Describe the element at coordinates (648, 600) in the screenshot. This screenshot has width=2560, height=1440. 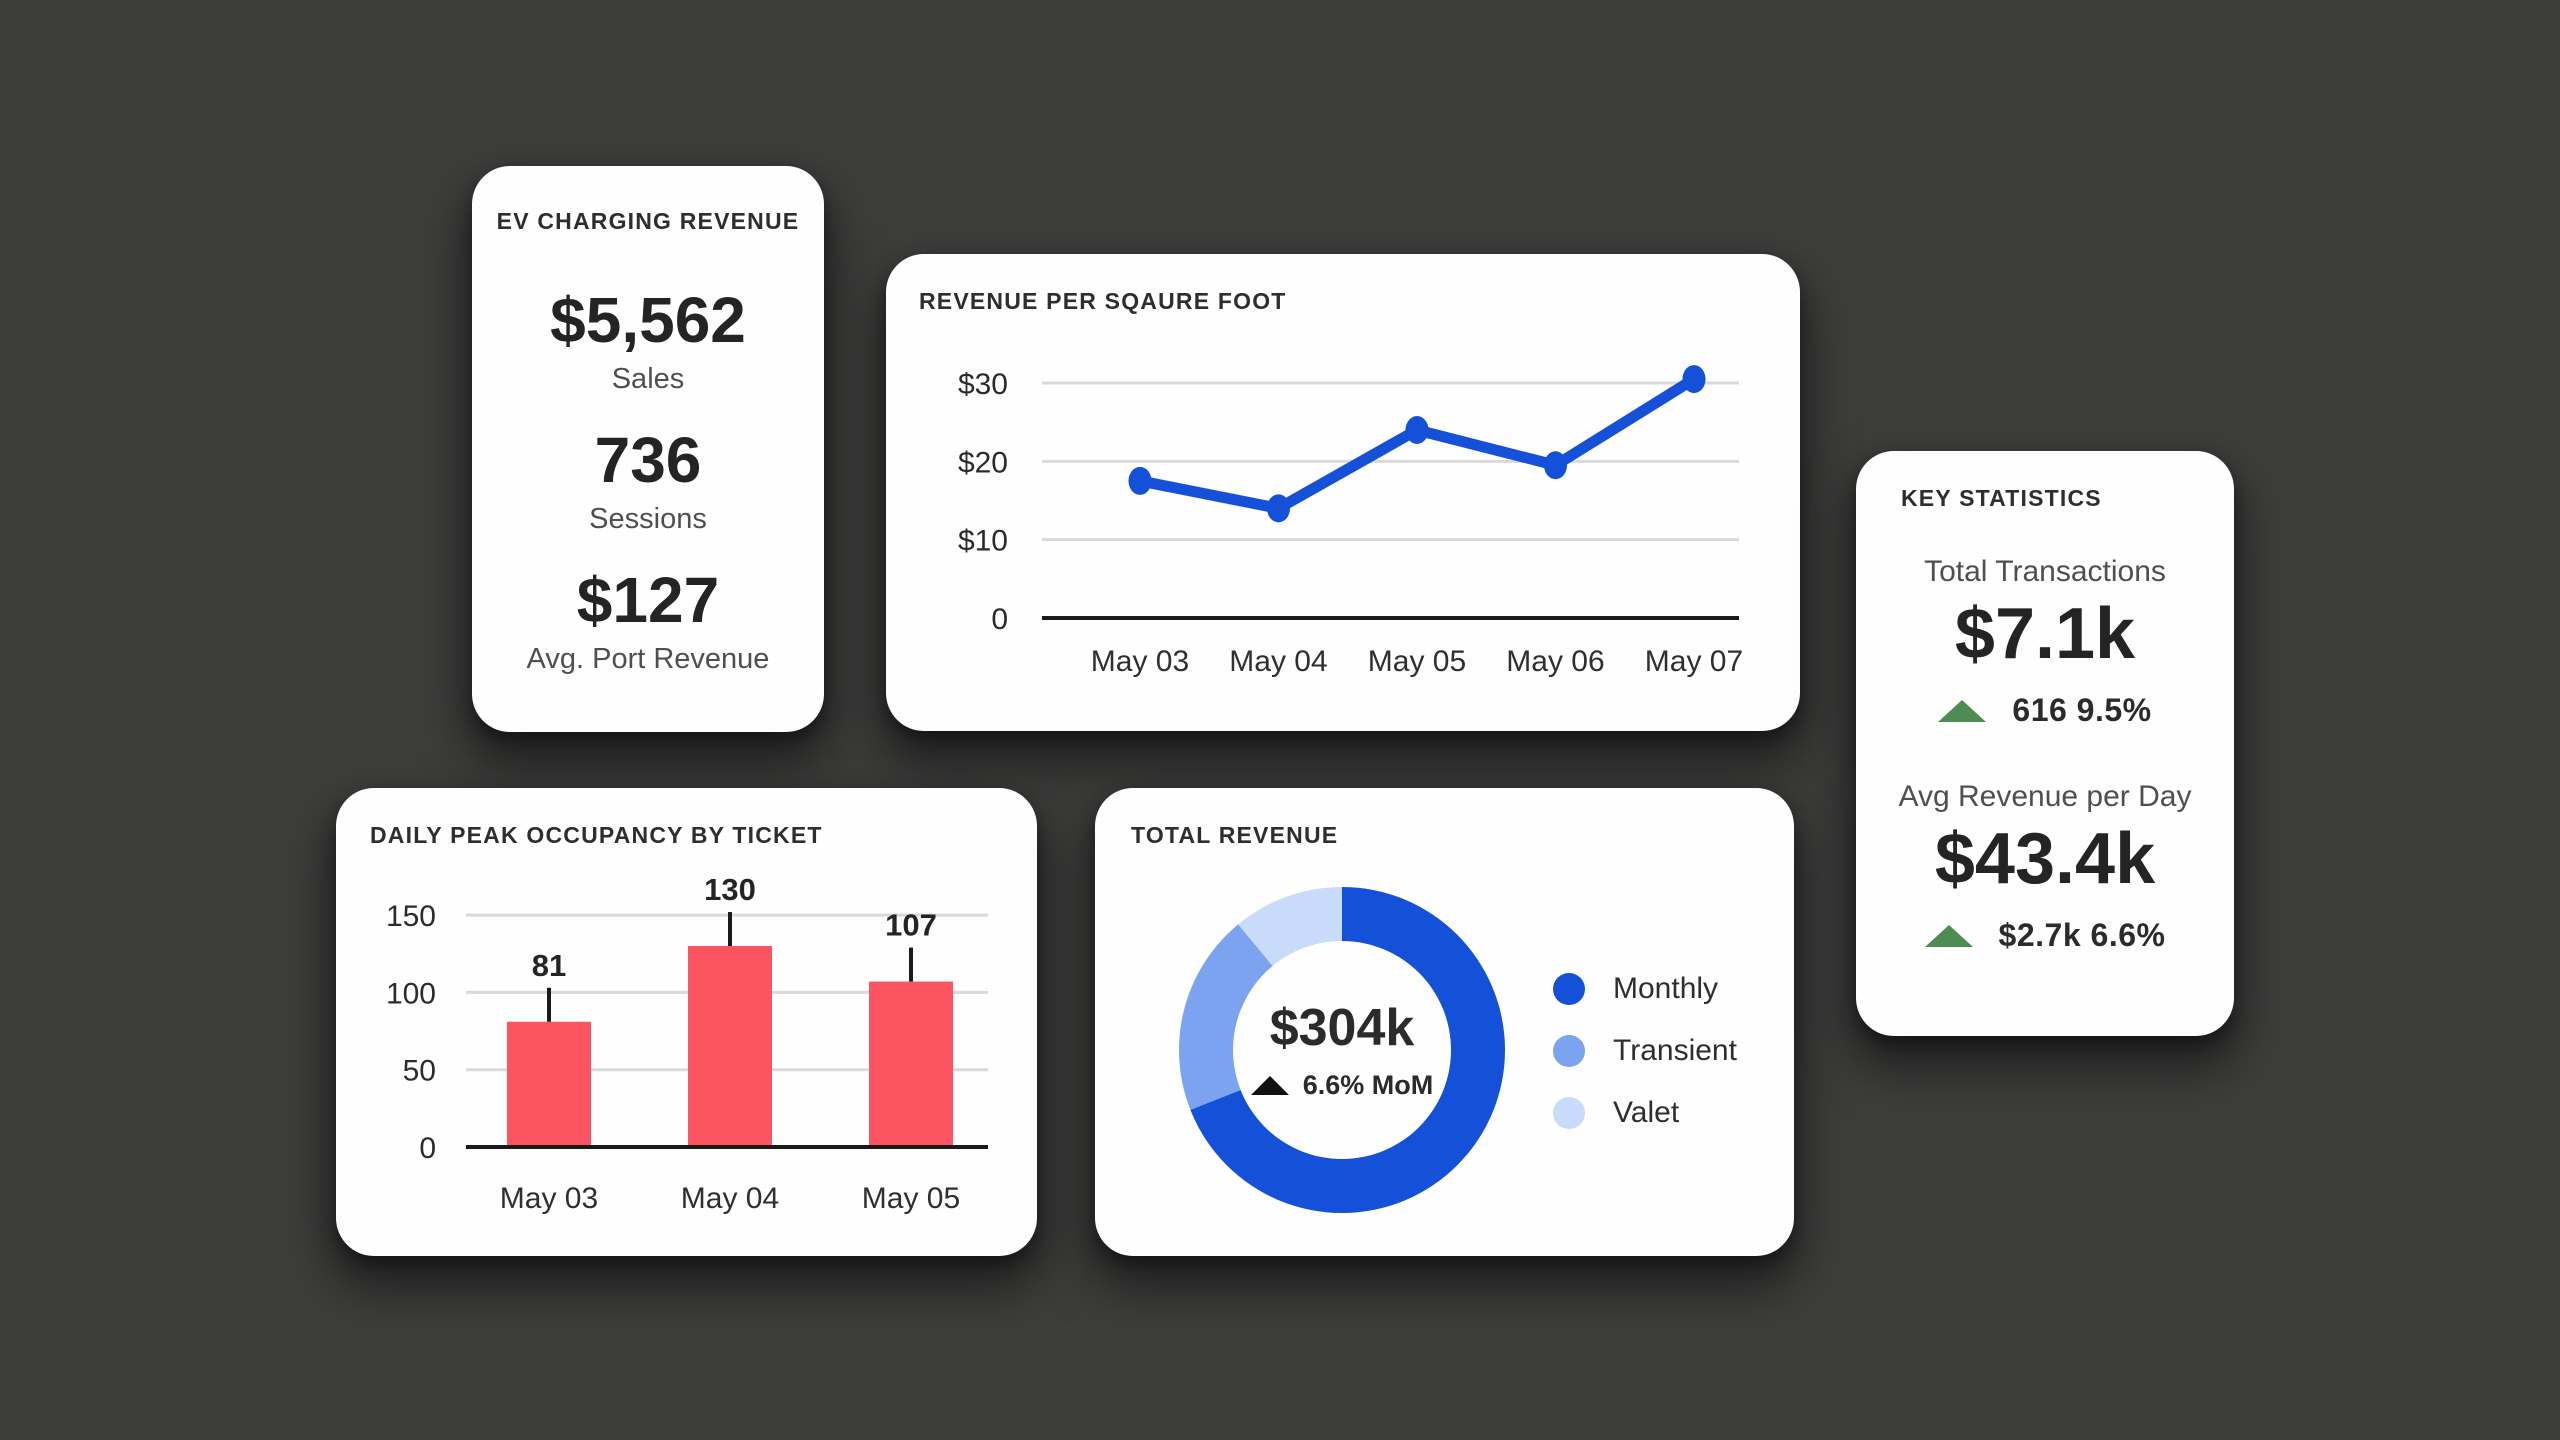
I see `avg-port-revenue-value: $127` at that location.